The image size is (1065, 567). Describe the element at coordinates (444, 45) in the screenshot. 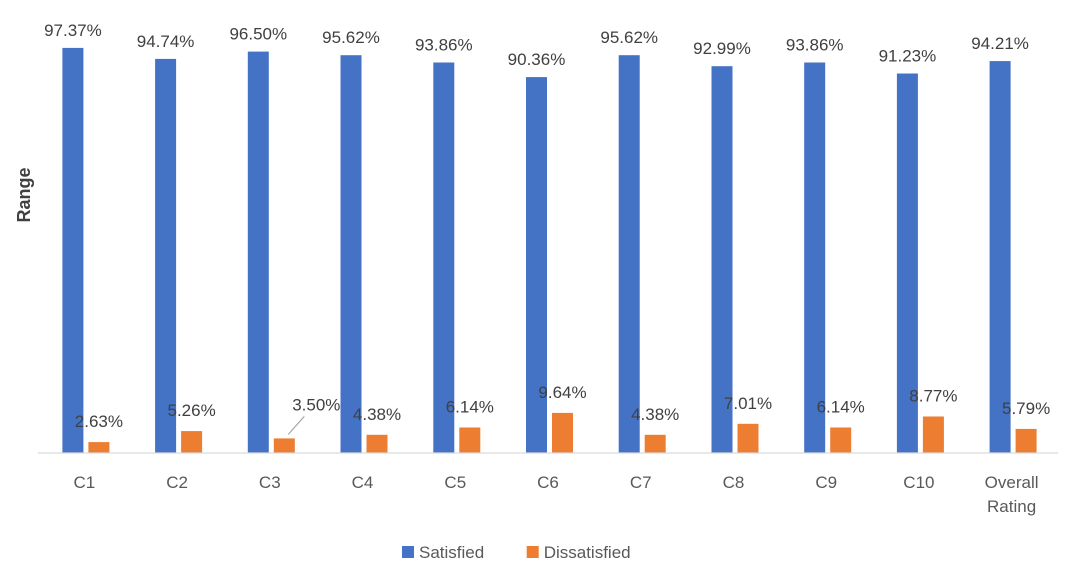

I see `data-label-satisfied-c5: 93.86%` at that location.